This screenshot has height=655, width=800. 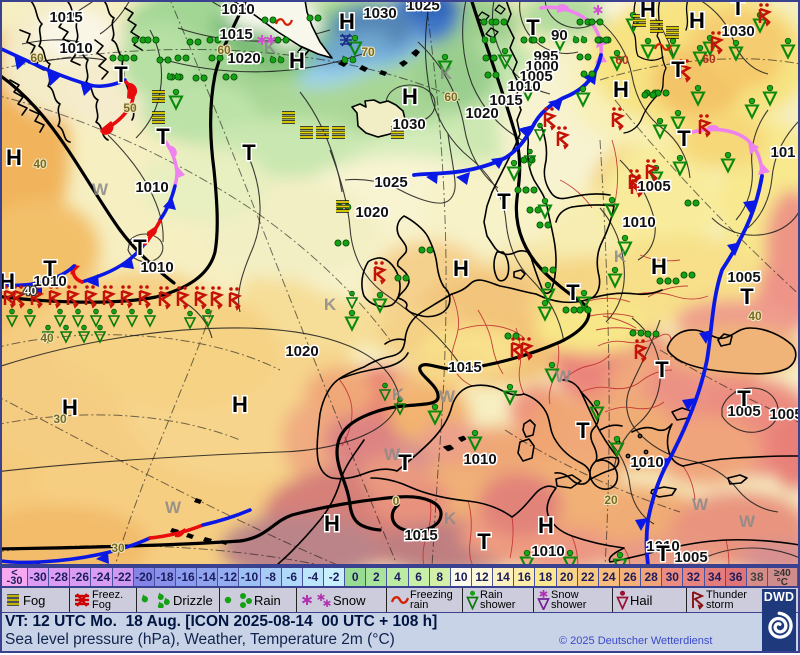 I want to click on svg-text: 70, so click(x=368, y=52).